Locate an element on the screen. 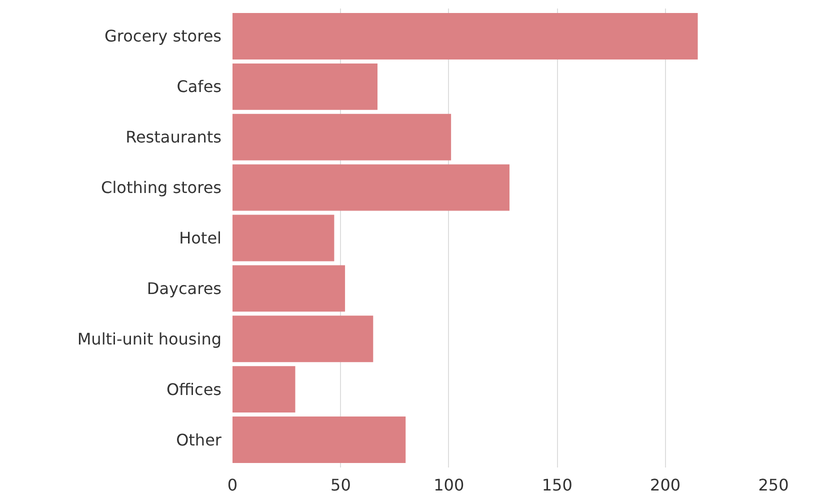 This screenshot has height=497, width=817. y-tick-label: Daycares is located at coordinates (184, 288).